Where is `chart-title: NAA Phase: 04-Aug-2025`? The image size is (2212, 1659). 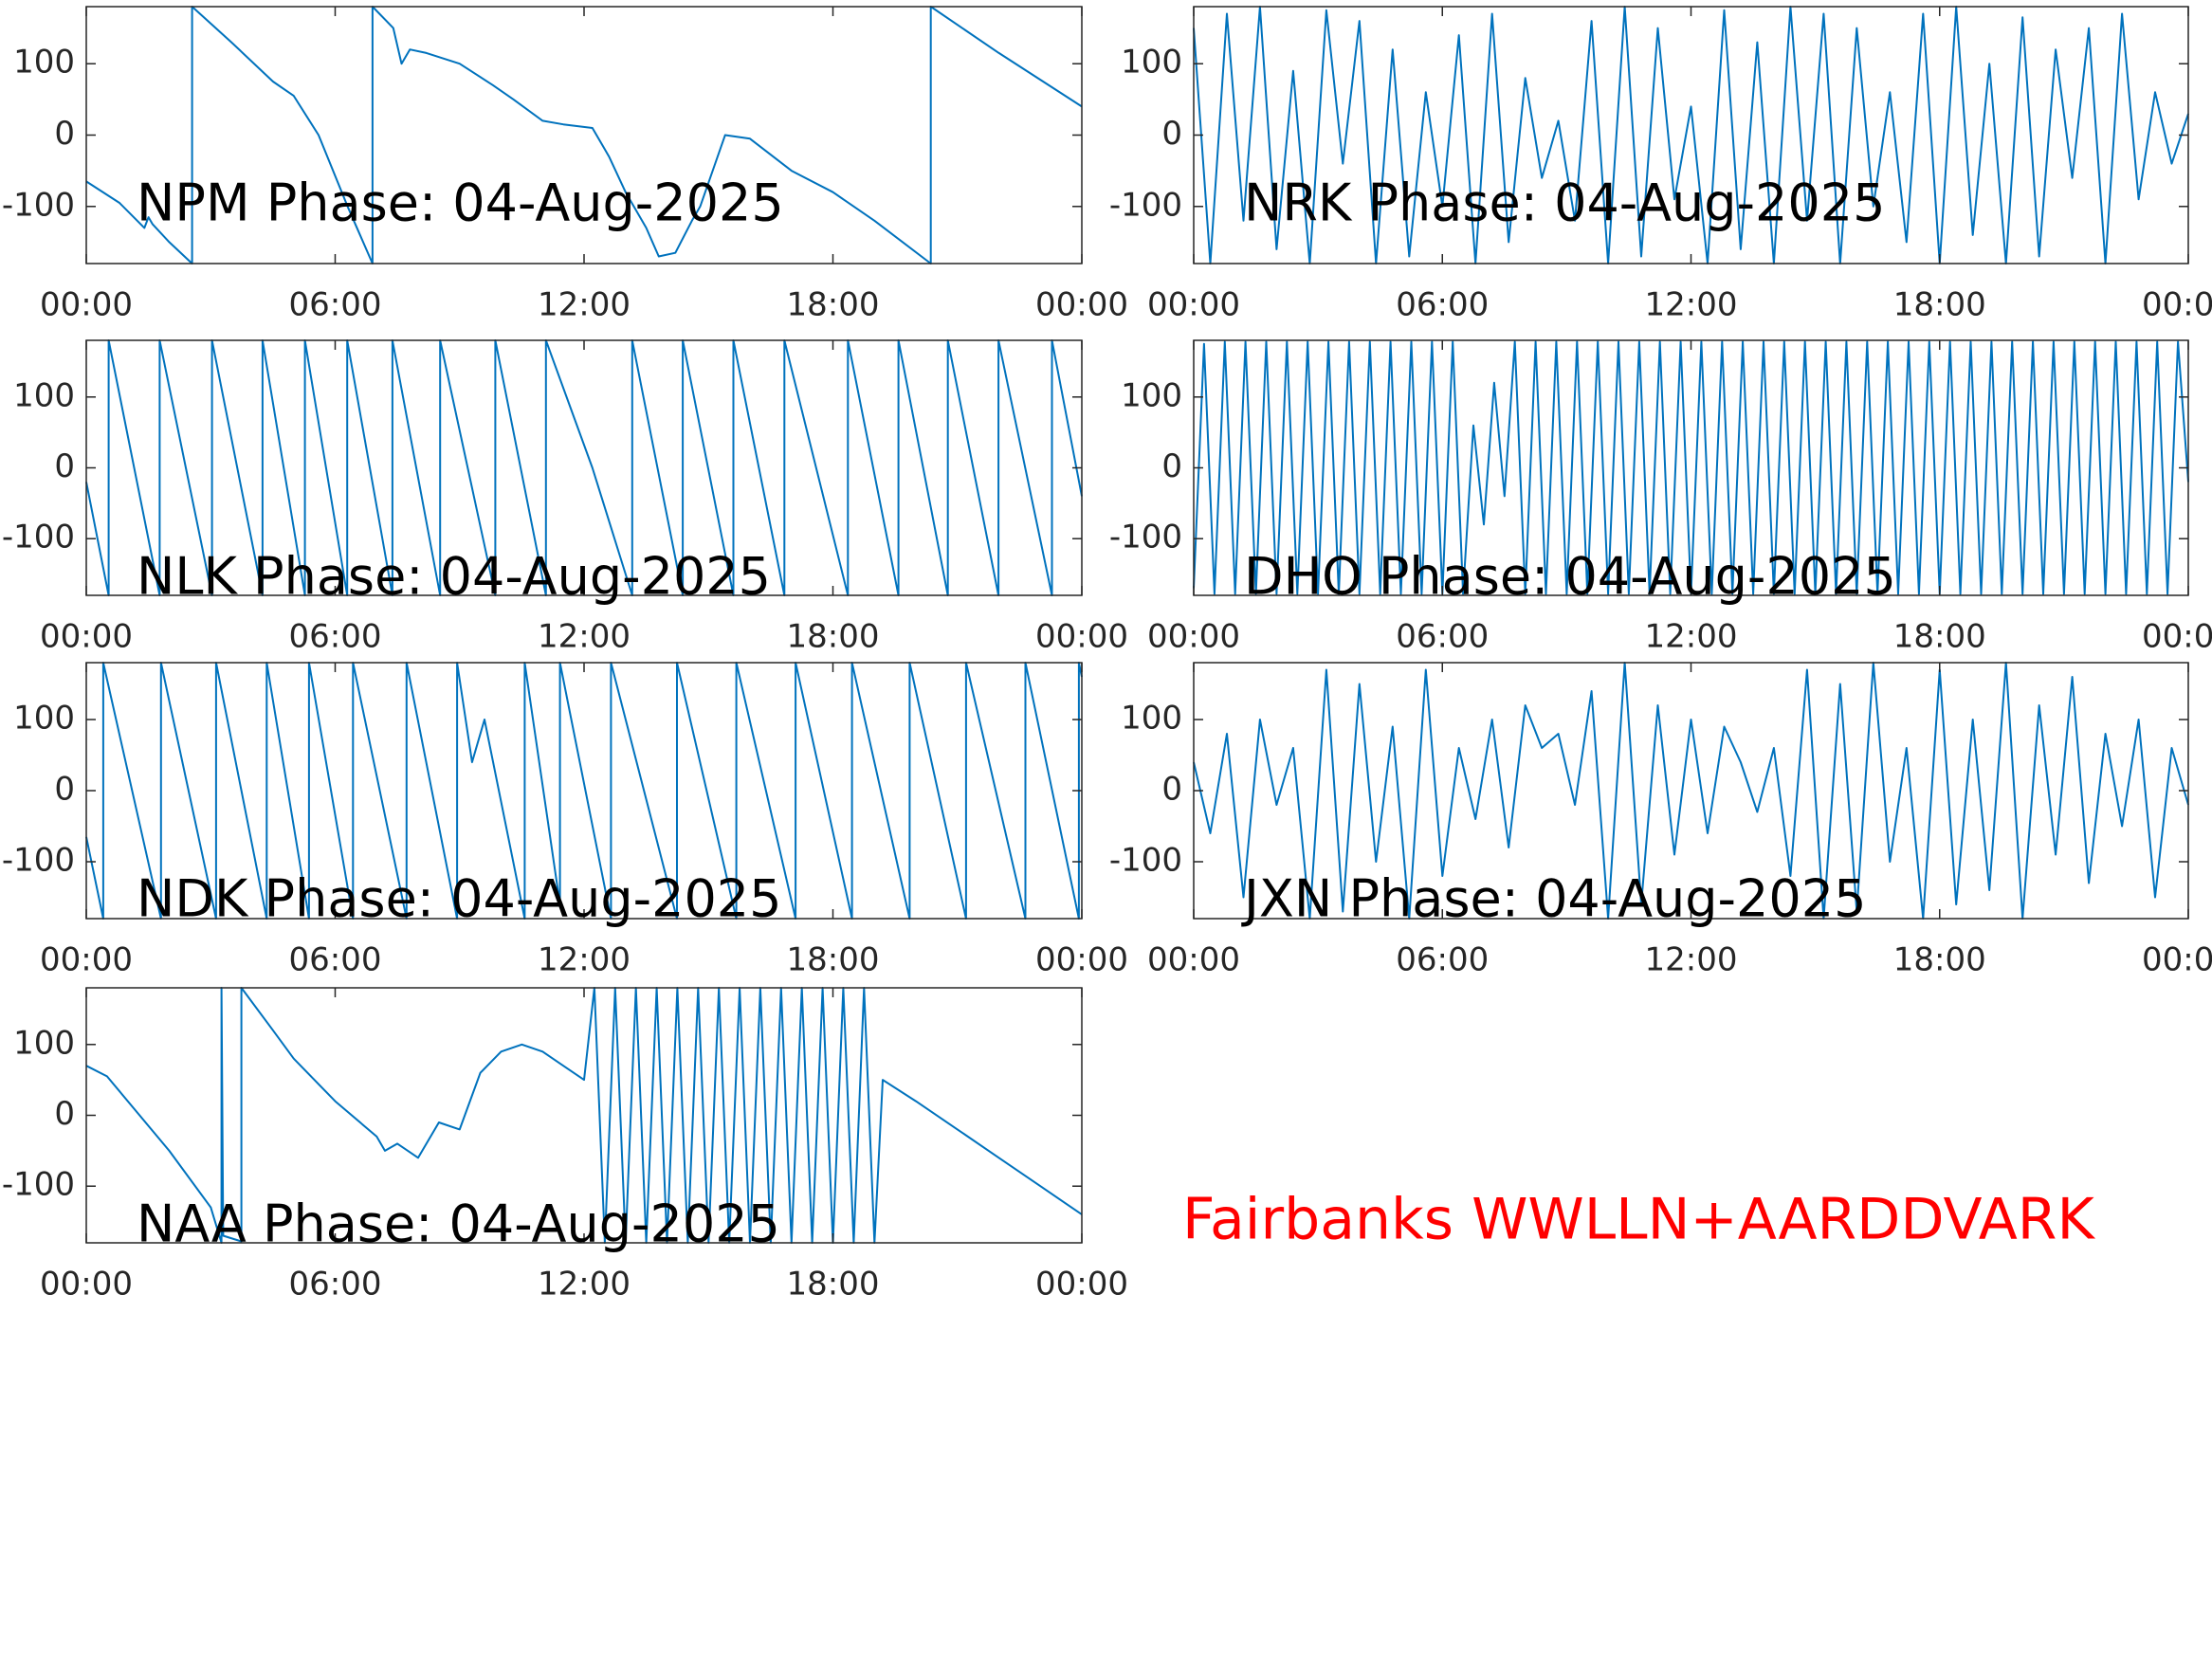 chart-title: NAA Phase: 04-Aug-2025 is located at coordinates (458, 1224).